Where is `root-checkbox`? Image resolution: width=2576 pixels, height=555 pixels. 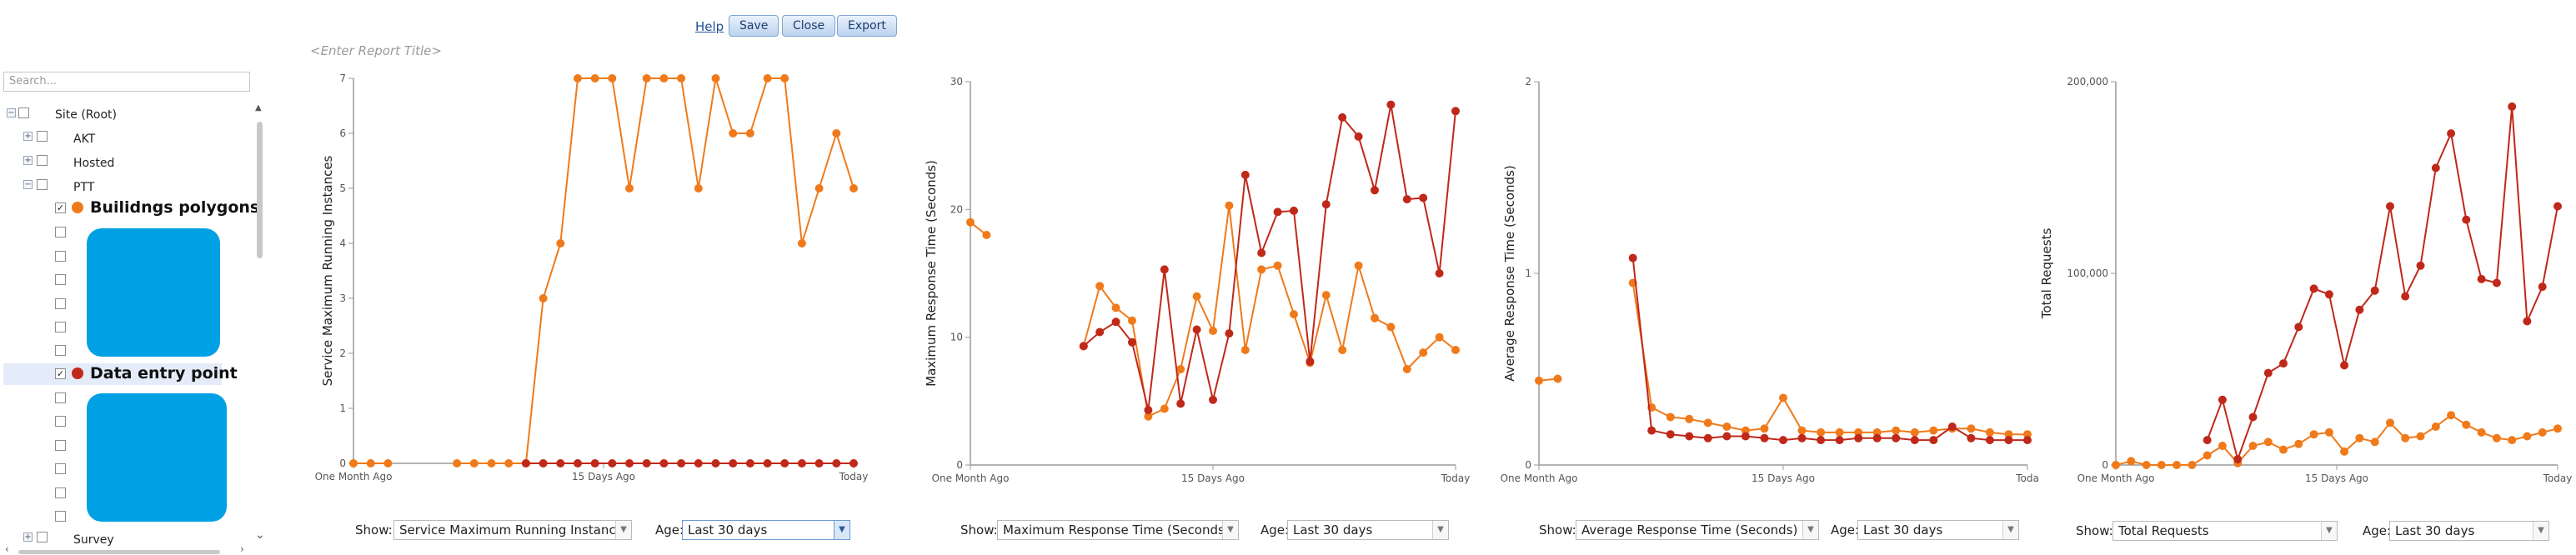 root-checkbox is located at coordinates (23, 113).